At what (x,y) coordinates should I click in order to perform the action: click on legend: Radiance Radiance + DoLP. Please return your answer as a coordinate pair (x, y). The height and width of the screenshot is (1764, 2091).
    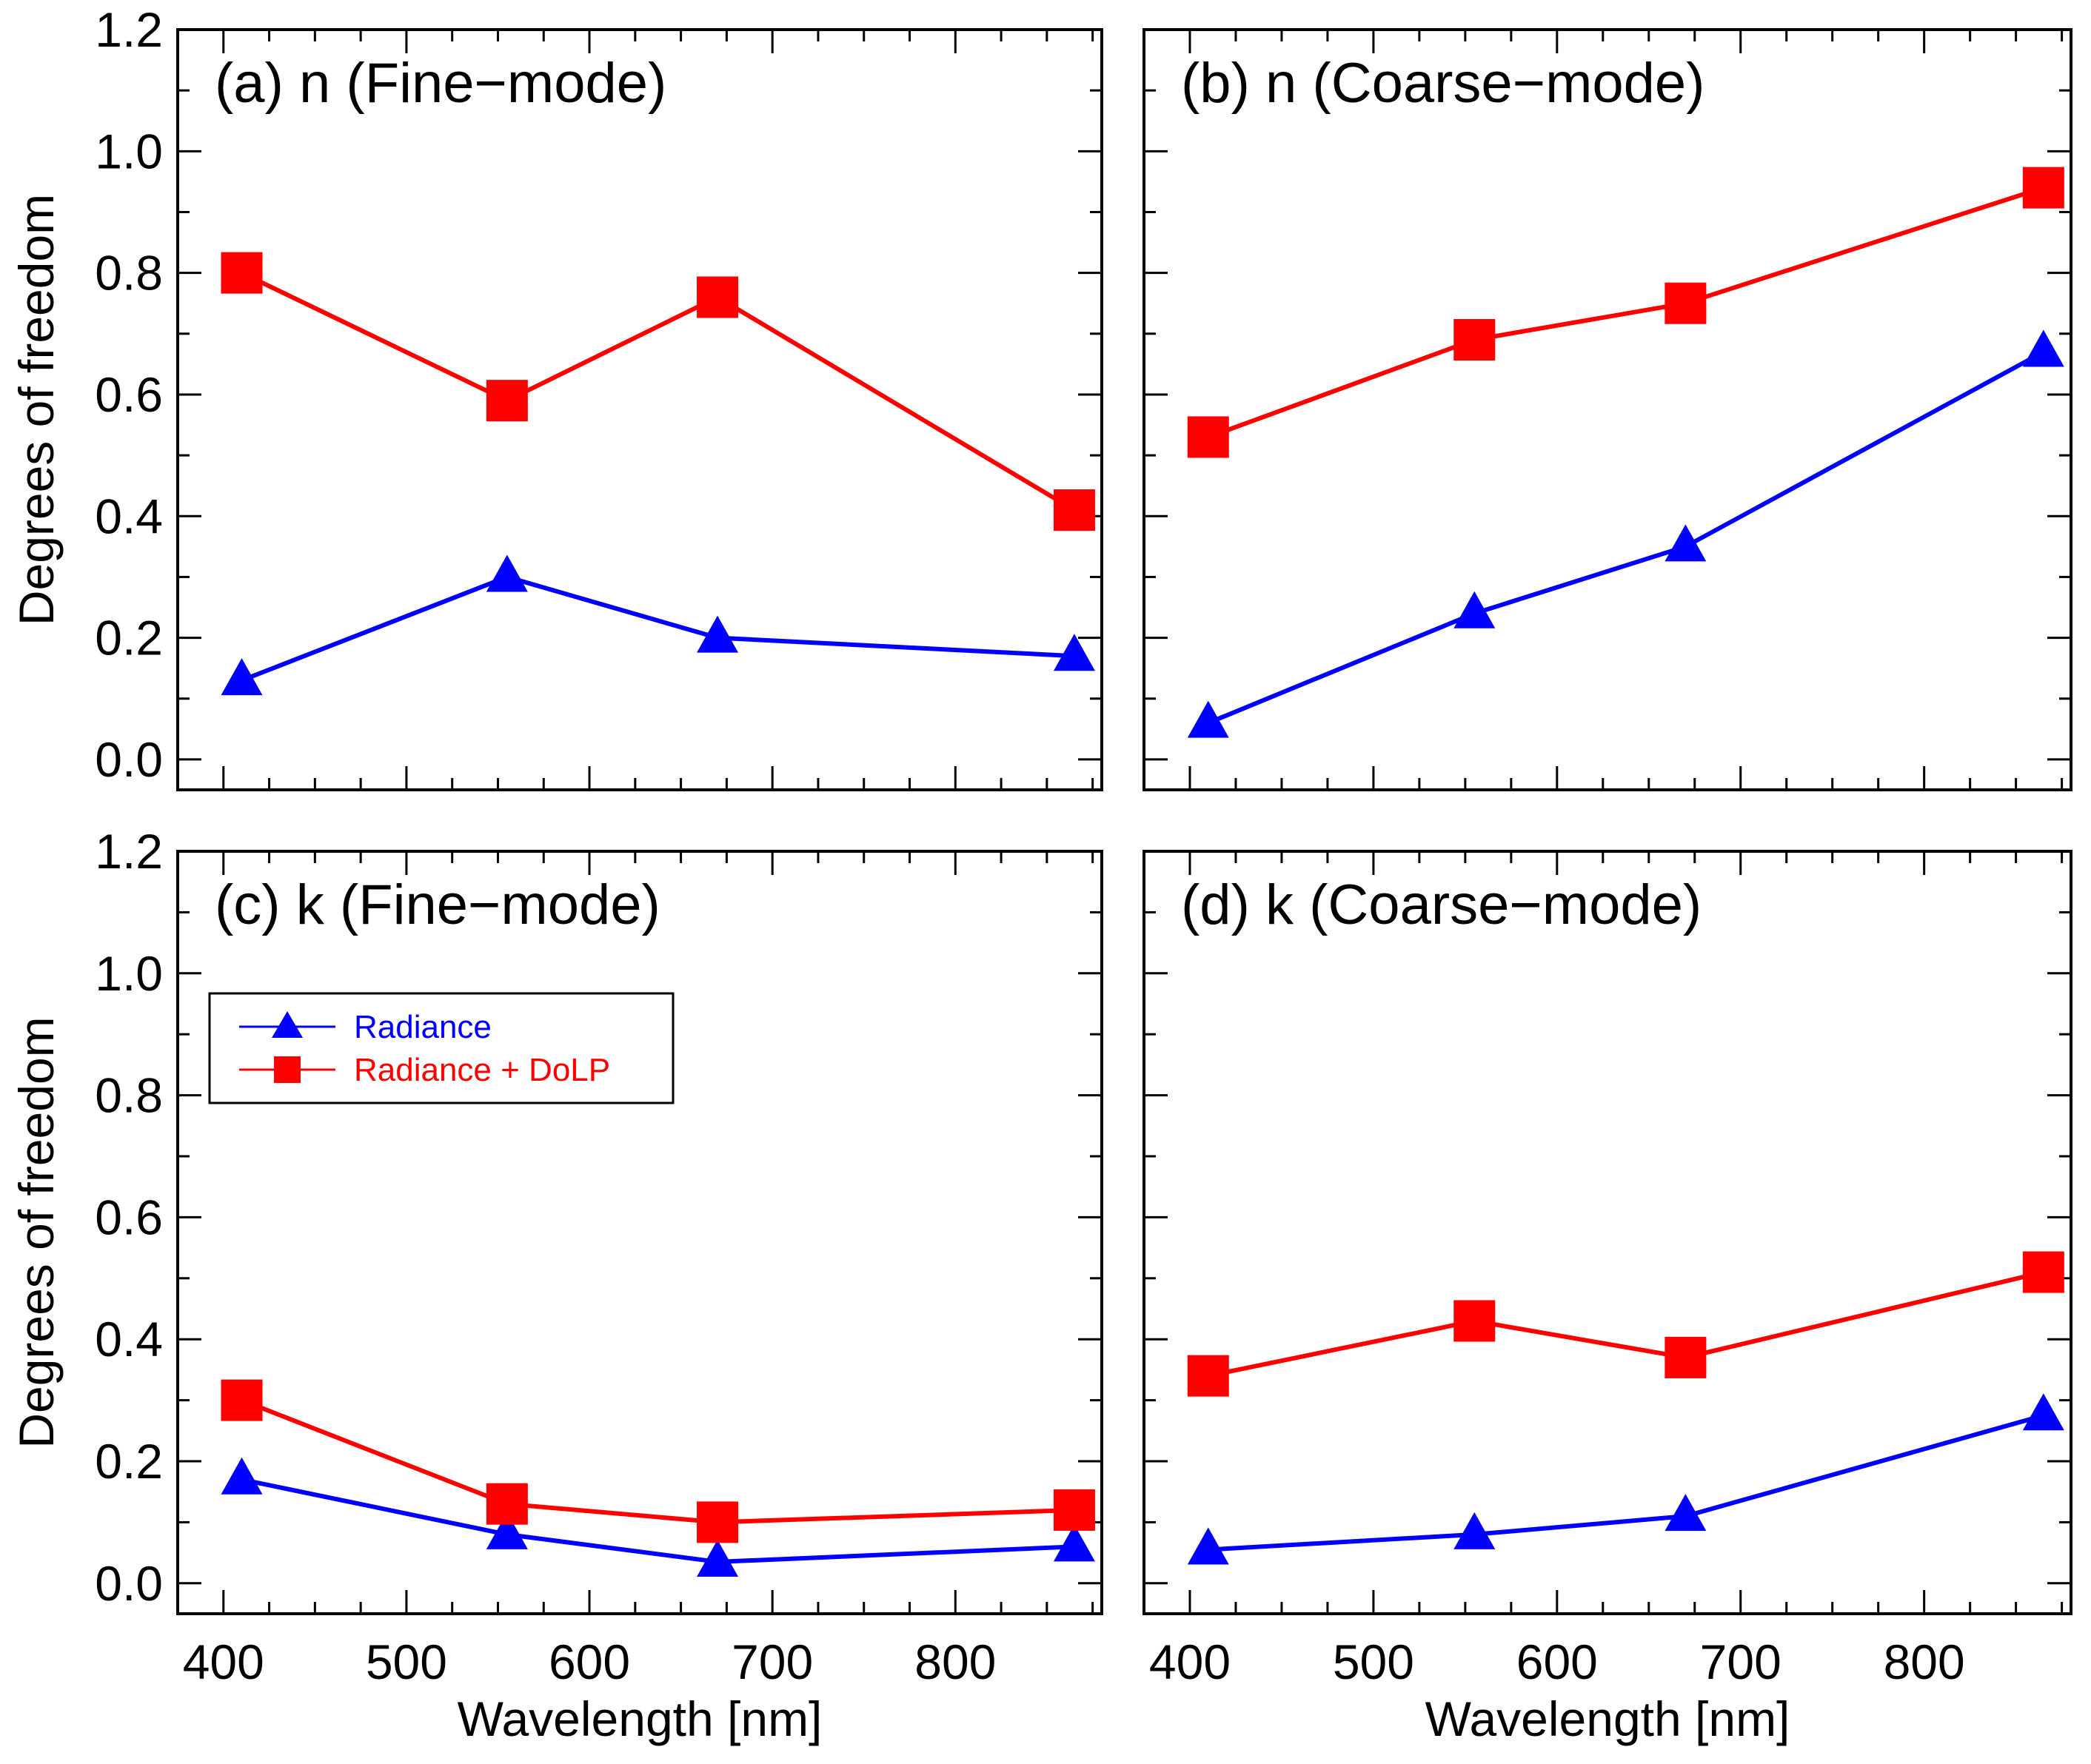
    Looking at the image, I should click on (441, 1048).